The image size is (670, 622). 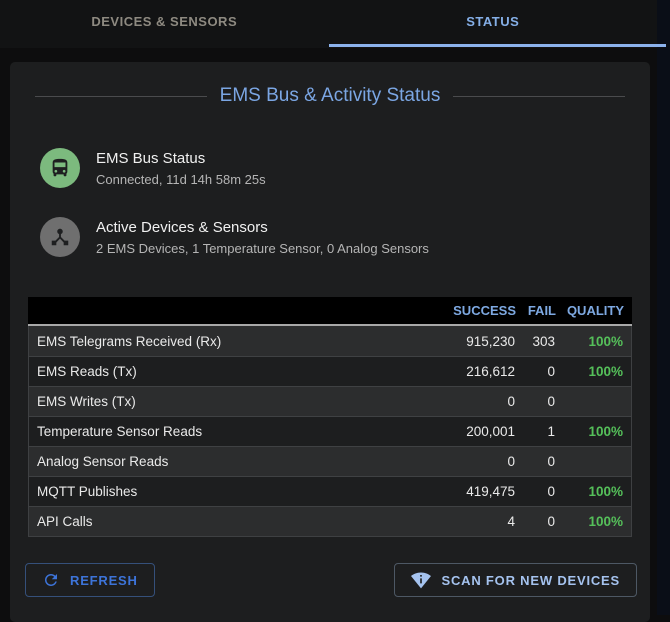 What do you see at coordinates (330, 521) in the screenshot?
I see `table-row: API Calls 4 0 100%` at bounding box center [330, 521].